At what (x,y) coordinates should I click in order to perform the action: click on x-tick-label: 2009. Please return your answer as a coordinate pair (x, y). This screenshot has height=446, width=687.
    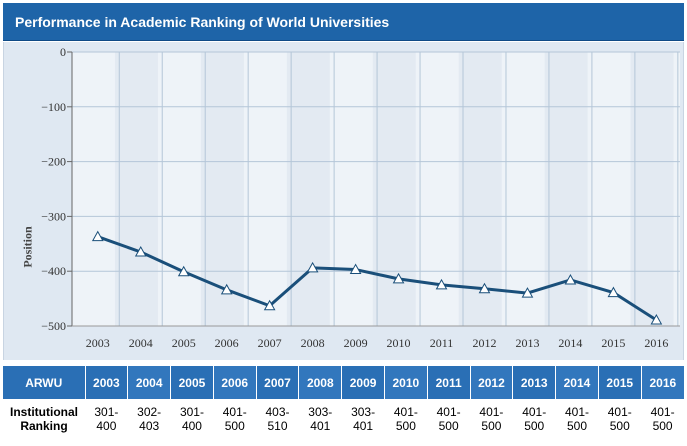
    Looking at the image, I should click on (356, 343).